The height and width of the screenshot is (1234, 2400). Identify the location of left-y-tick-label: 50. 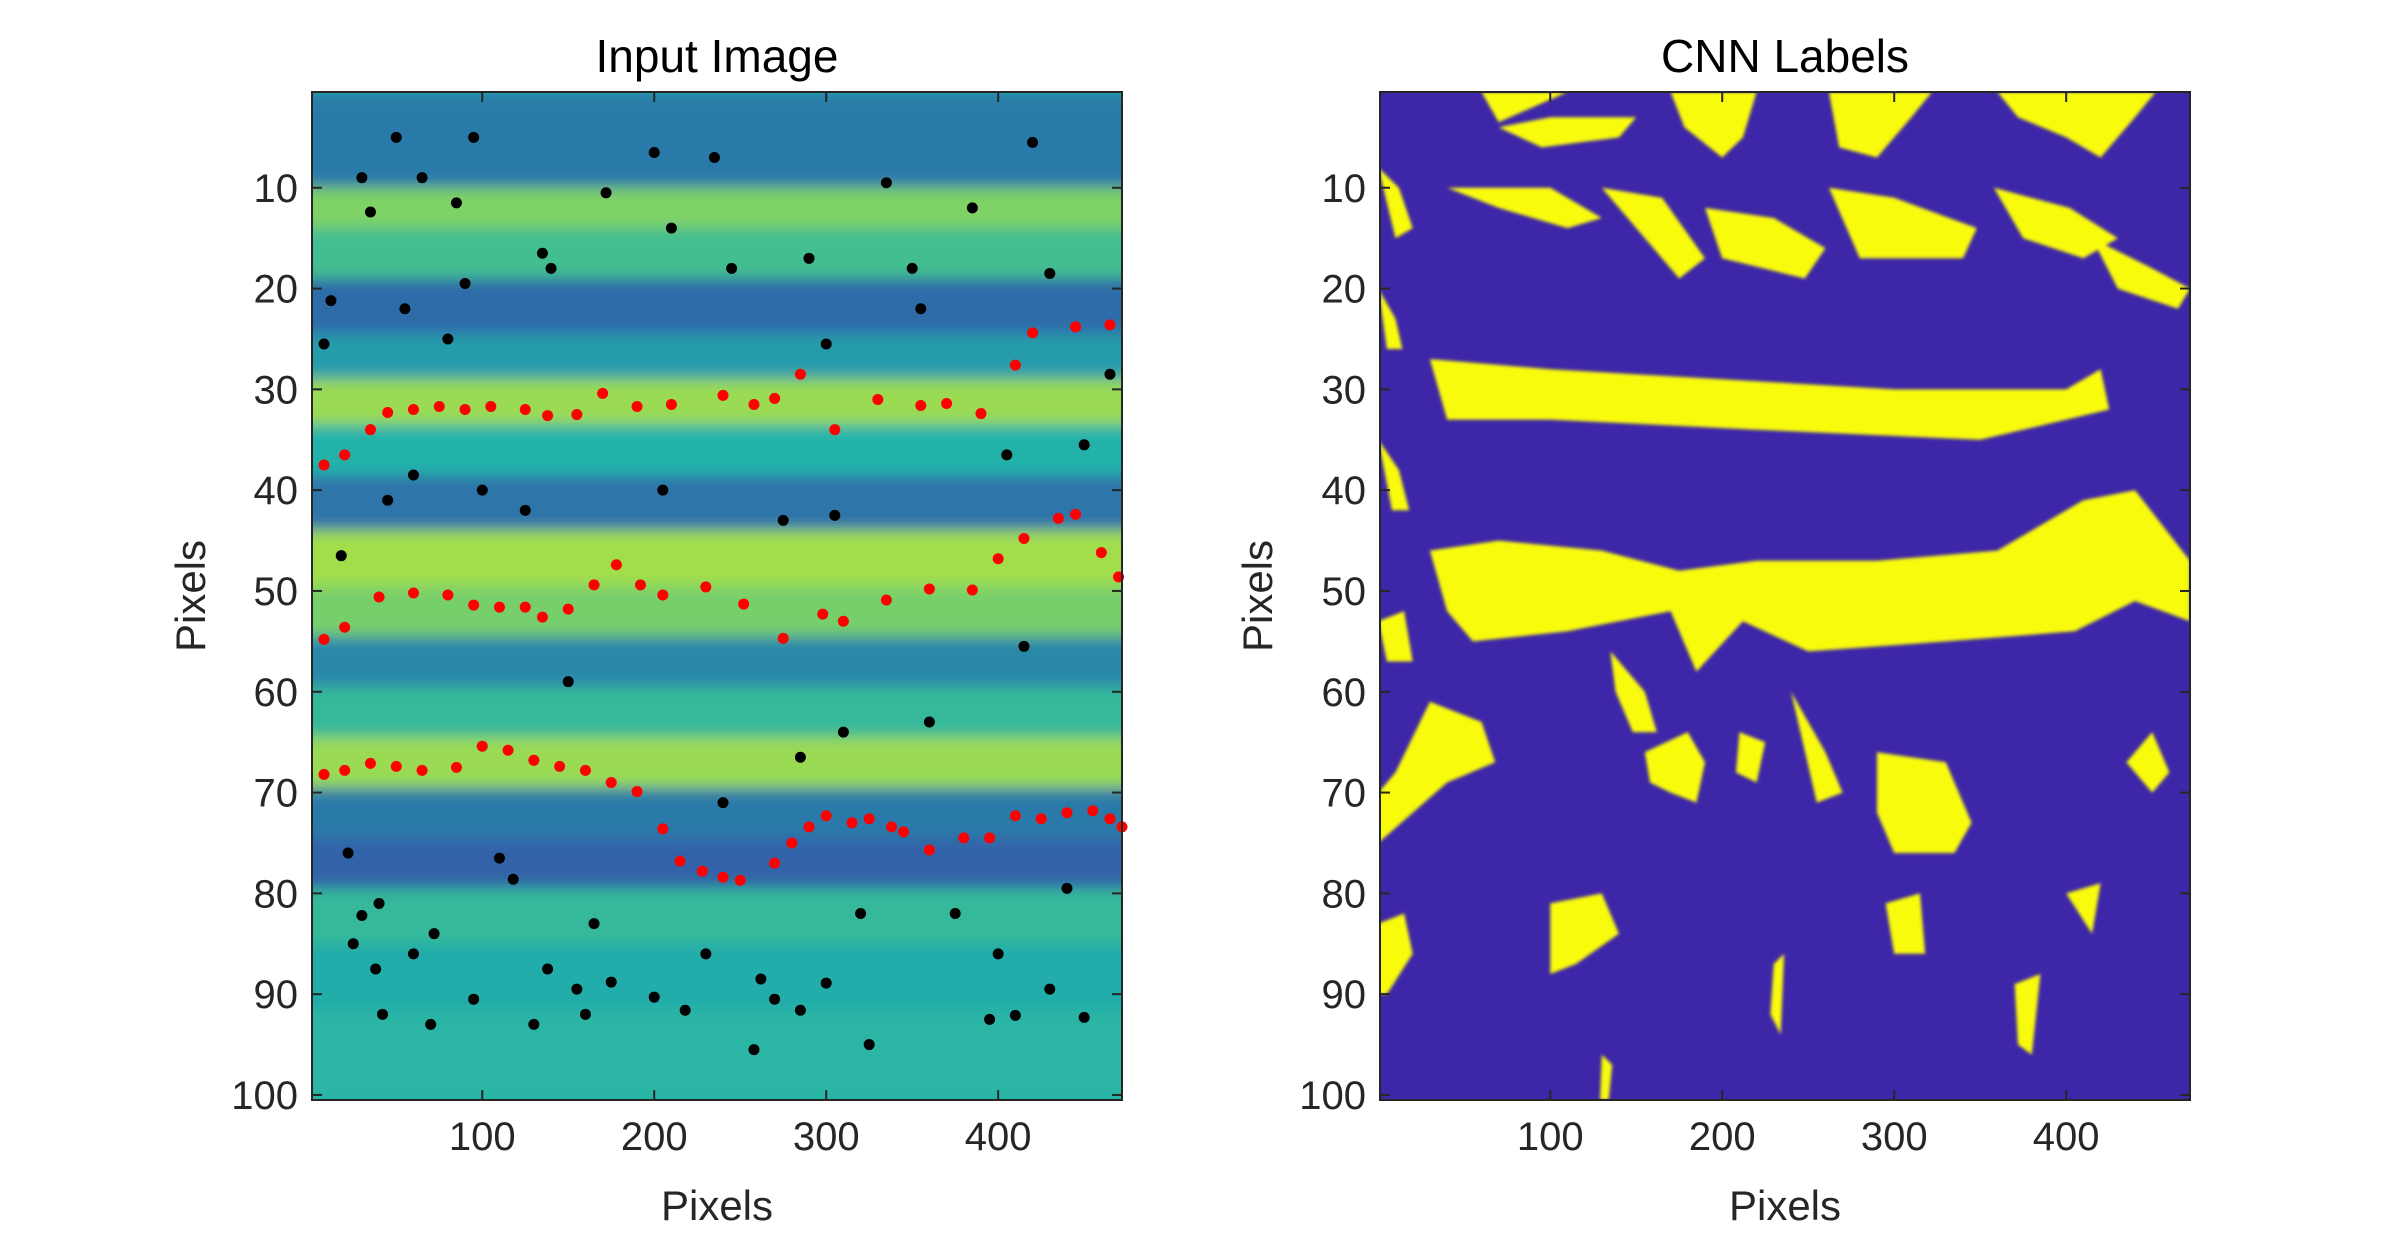
(276, 592).